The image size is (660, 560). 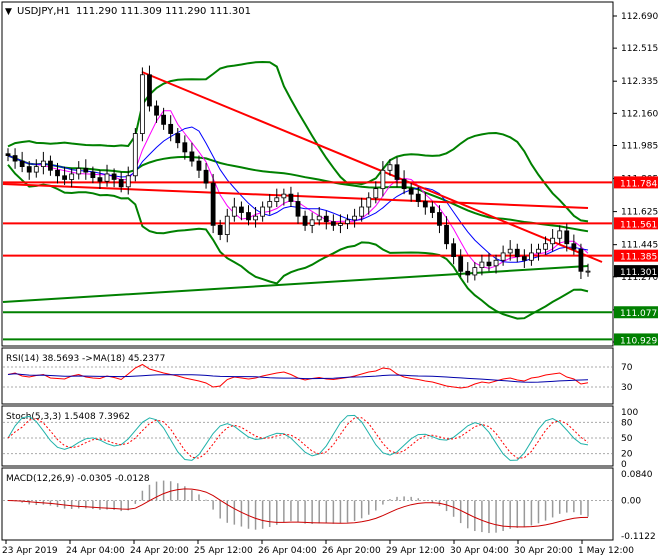 What do you see at coordinates (95, 551) in the screenshot?
I see `time-tick-label: 24 Apr 04:00` at bounding box center [95, 551].